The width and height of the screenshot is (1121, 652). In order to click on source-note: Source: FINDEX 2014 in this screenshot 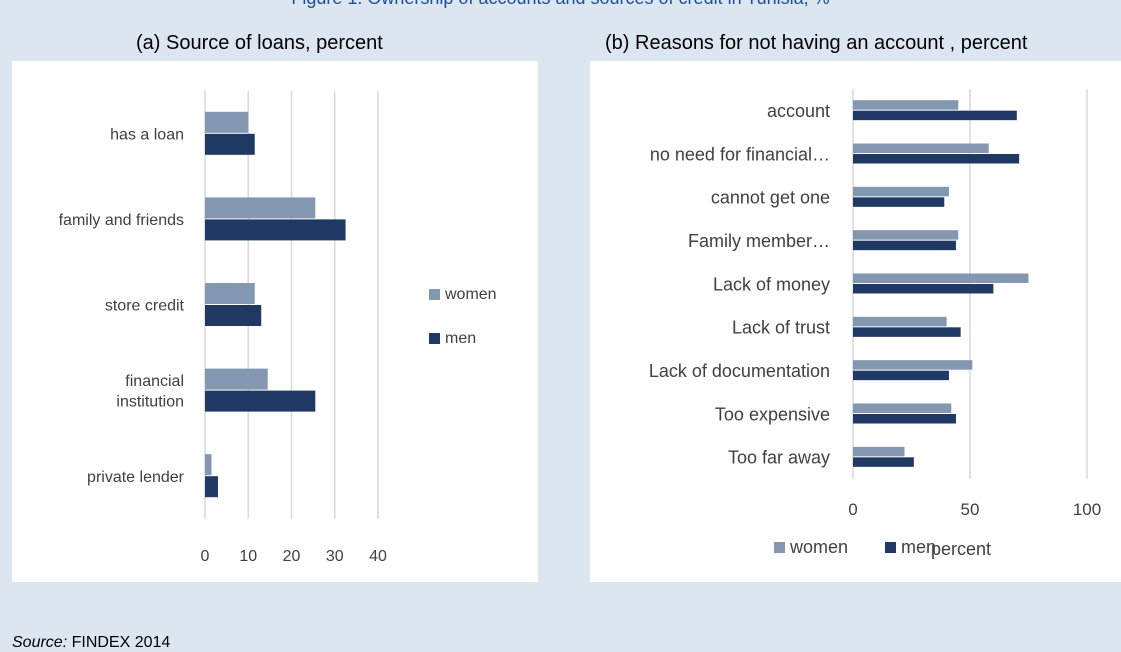, I will do `click(91, 643)`.